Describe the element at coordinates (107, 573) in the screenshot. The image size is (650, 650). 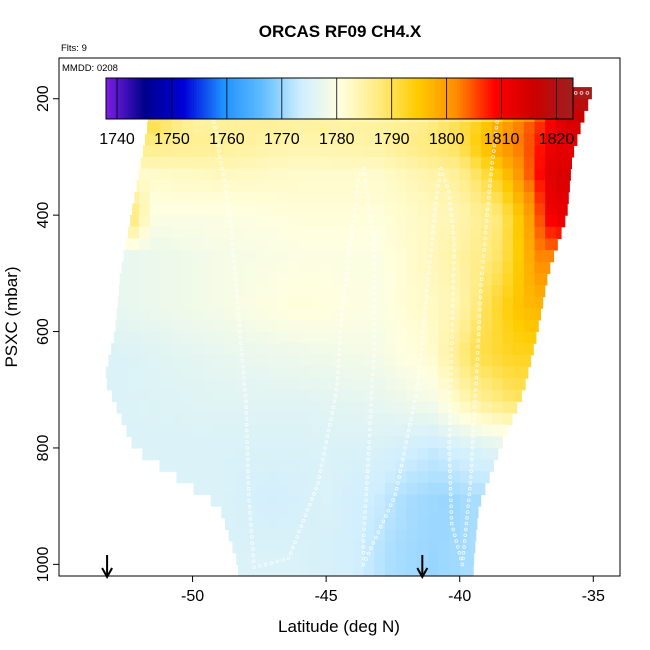
I see `takeoff-marker-arrowhead` at that location.